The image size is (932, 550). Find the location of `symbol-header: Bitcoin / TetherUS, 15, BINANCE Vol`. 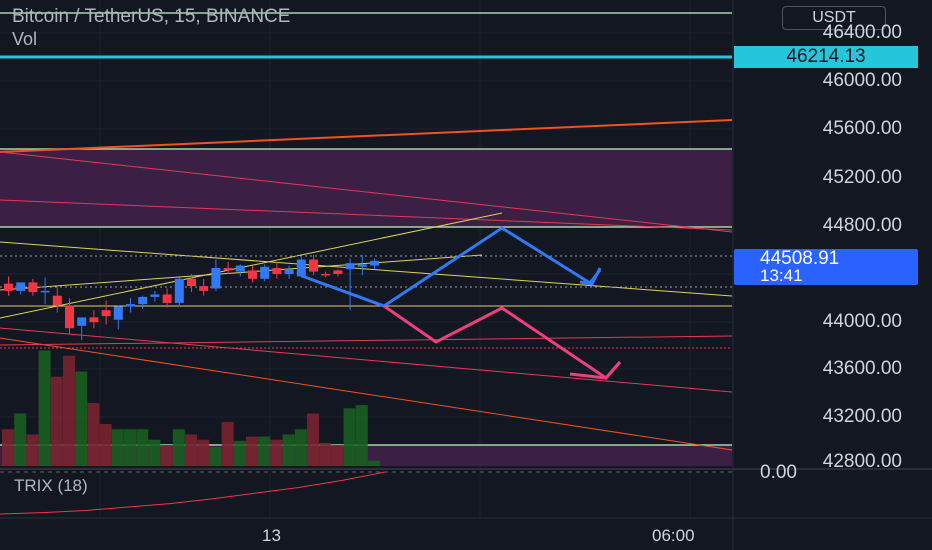

symbol-header: Bitcoin / TetherUS, 15, BINANCE Vol is located at coordinates (151, 28).